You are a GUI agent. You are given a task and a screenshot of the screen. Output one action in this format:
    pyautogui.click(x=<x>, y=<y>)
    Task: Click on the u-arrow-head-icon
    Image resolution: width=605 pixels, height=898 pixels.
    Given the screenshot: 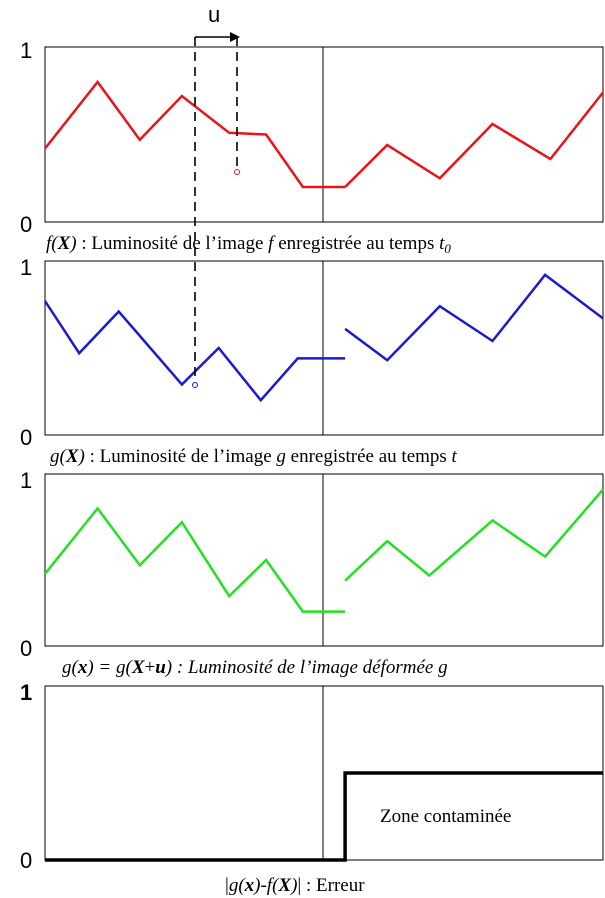 What is the action you would take?
    pyautogui.click(x=235, y=37)
    